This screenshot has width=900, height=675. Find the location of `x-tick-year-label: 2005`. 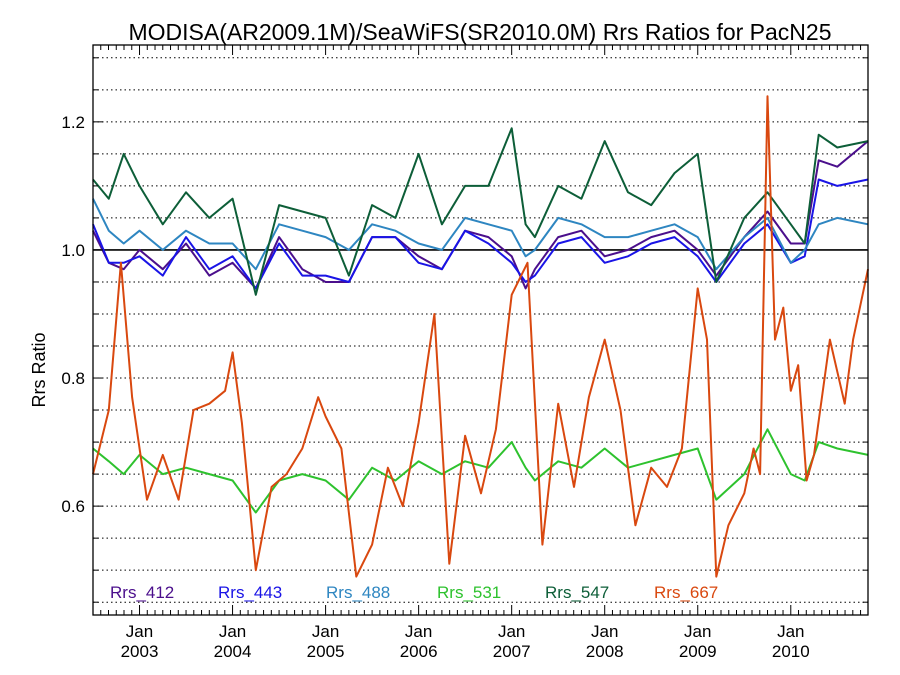

x-tick-year-label: 2005 is located at coordinates (326, 651).